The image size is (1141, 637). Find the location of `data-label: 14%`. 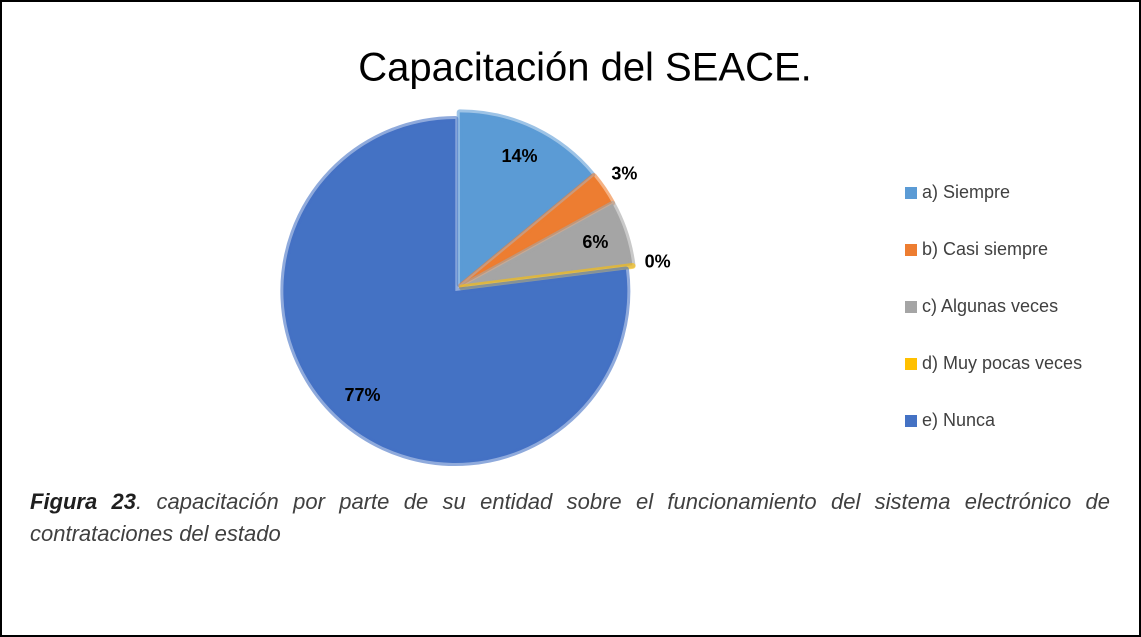

data-label: 14% is located at coordinates (520, 156).